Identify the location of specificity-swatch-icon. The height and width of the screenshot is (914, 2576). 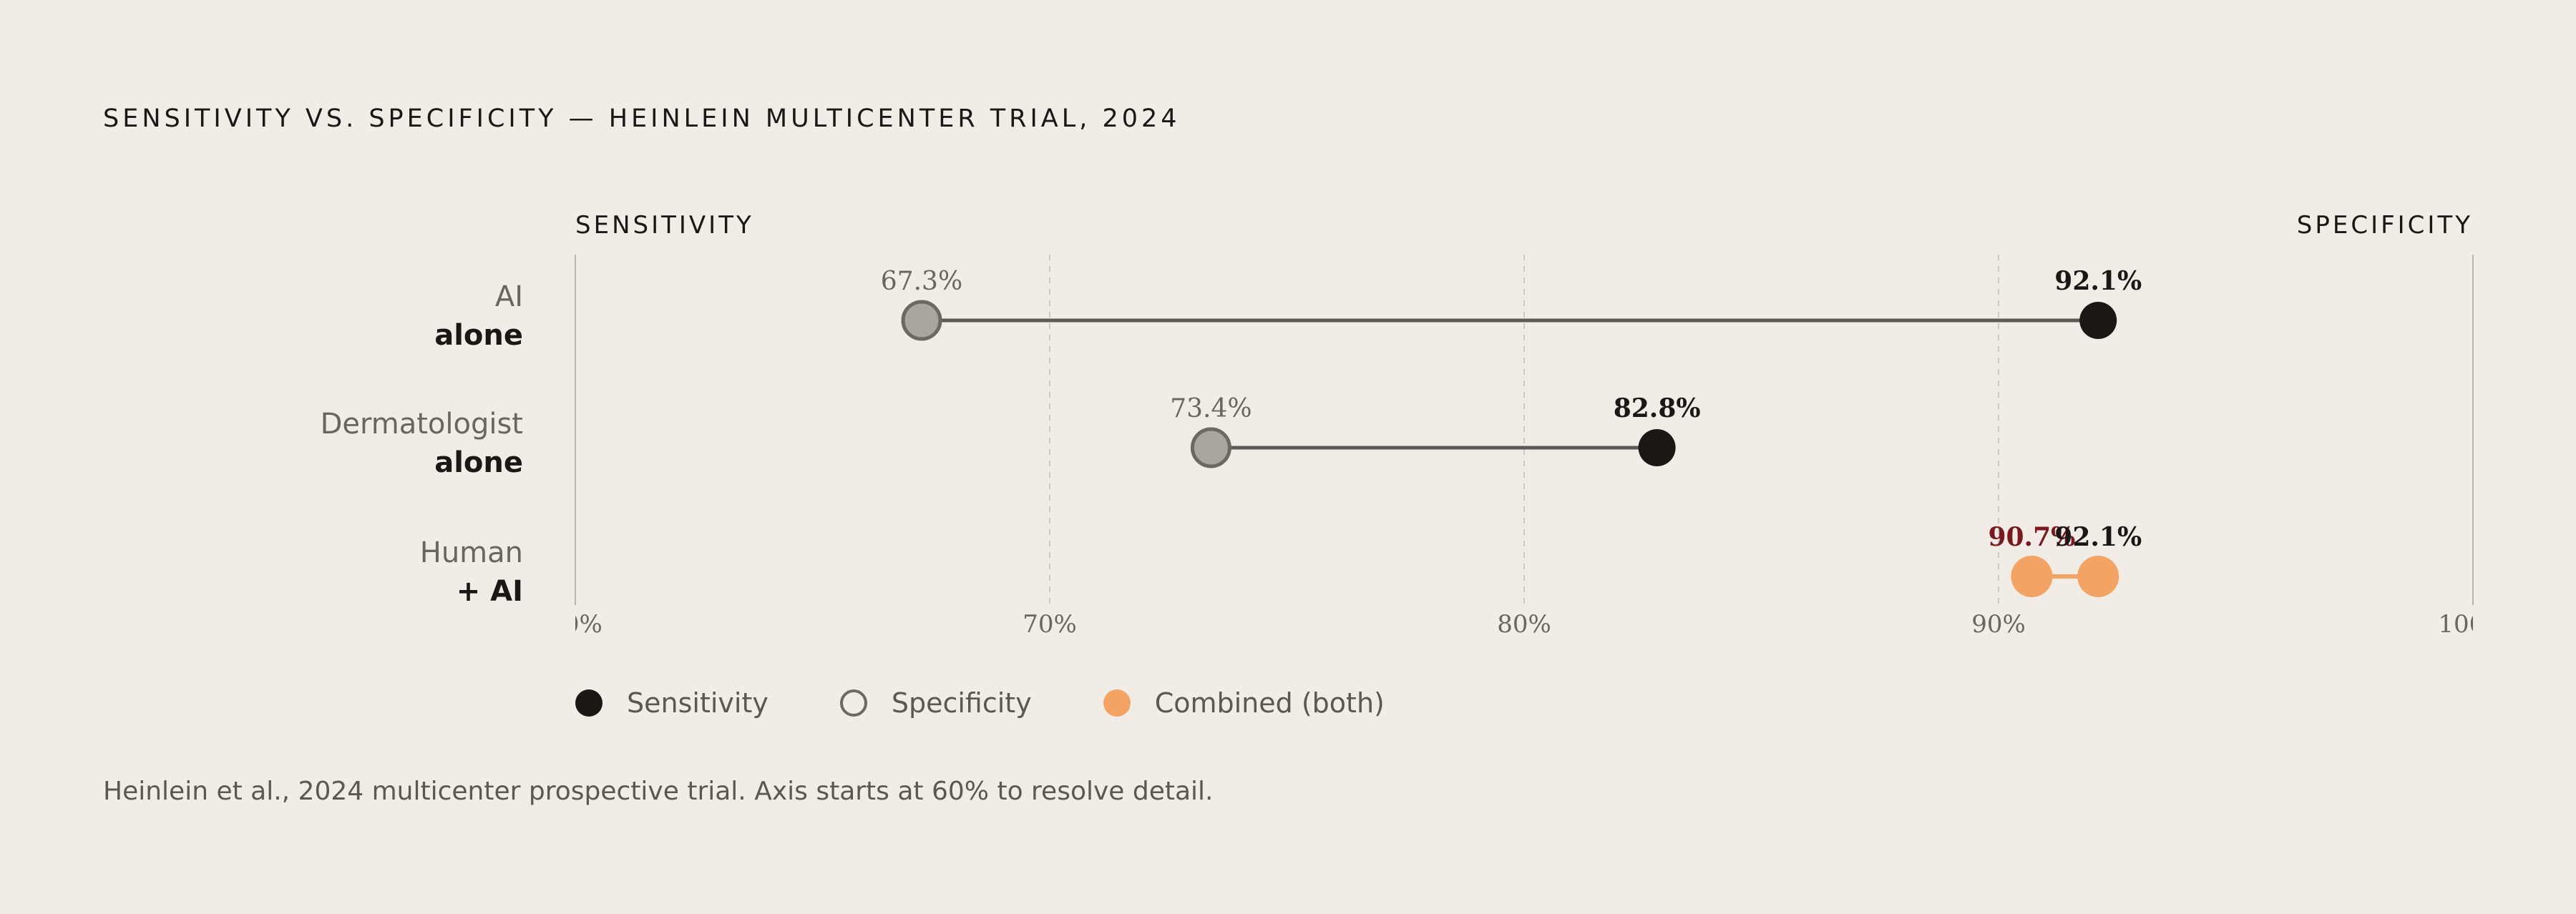
(853, 703).